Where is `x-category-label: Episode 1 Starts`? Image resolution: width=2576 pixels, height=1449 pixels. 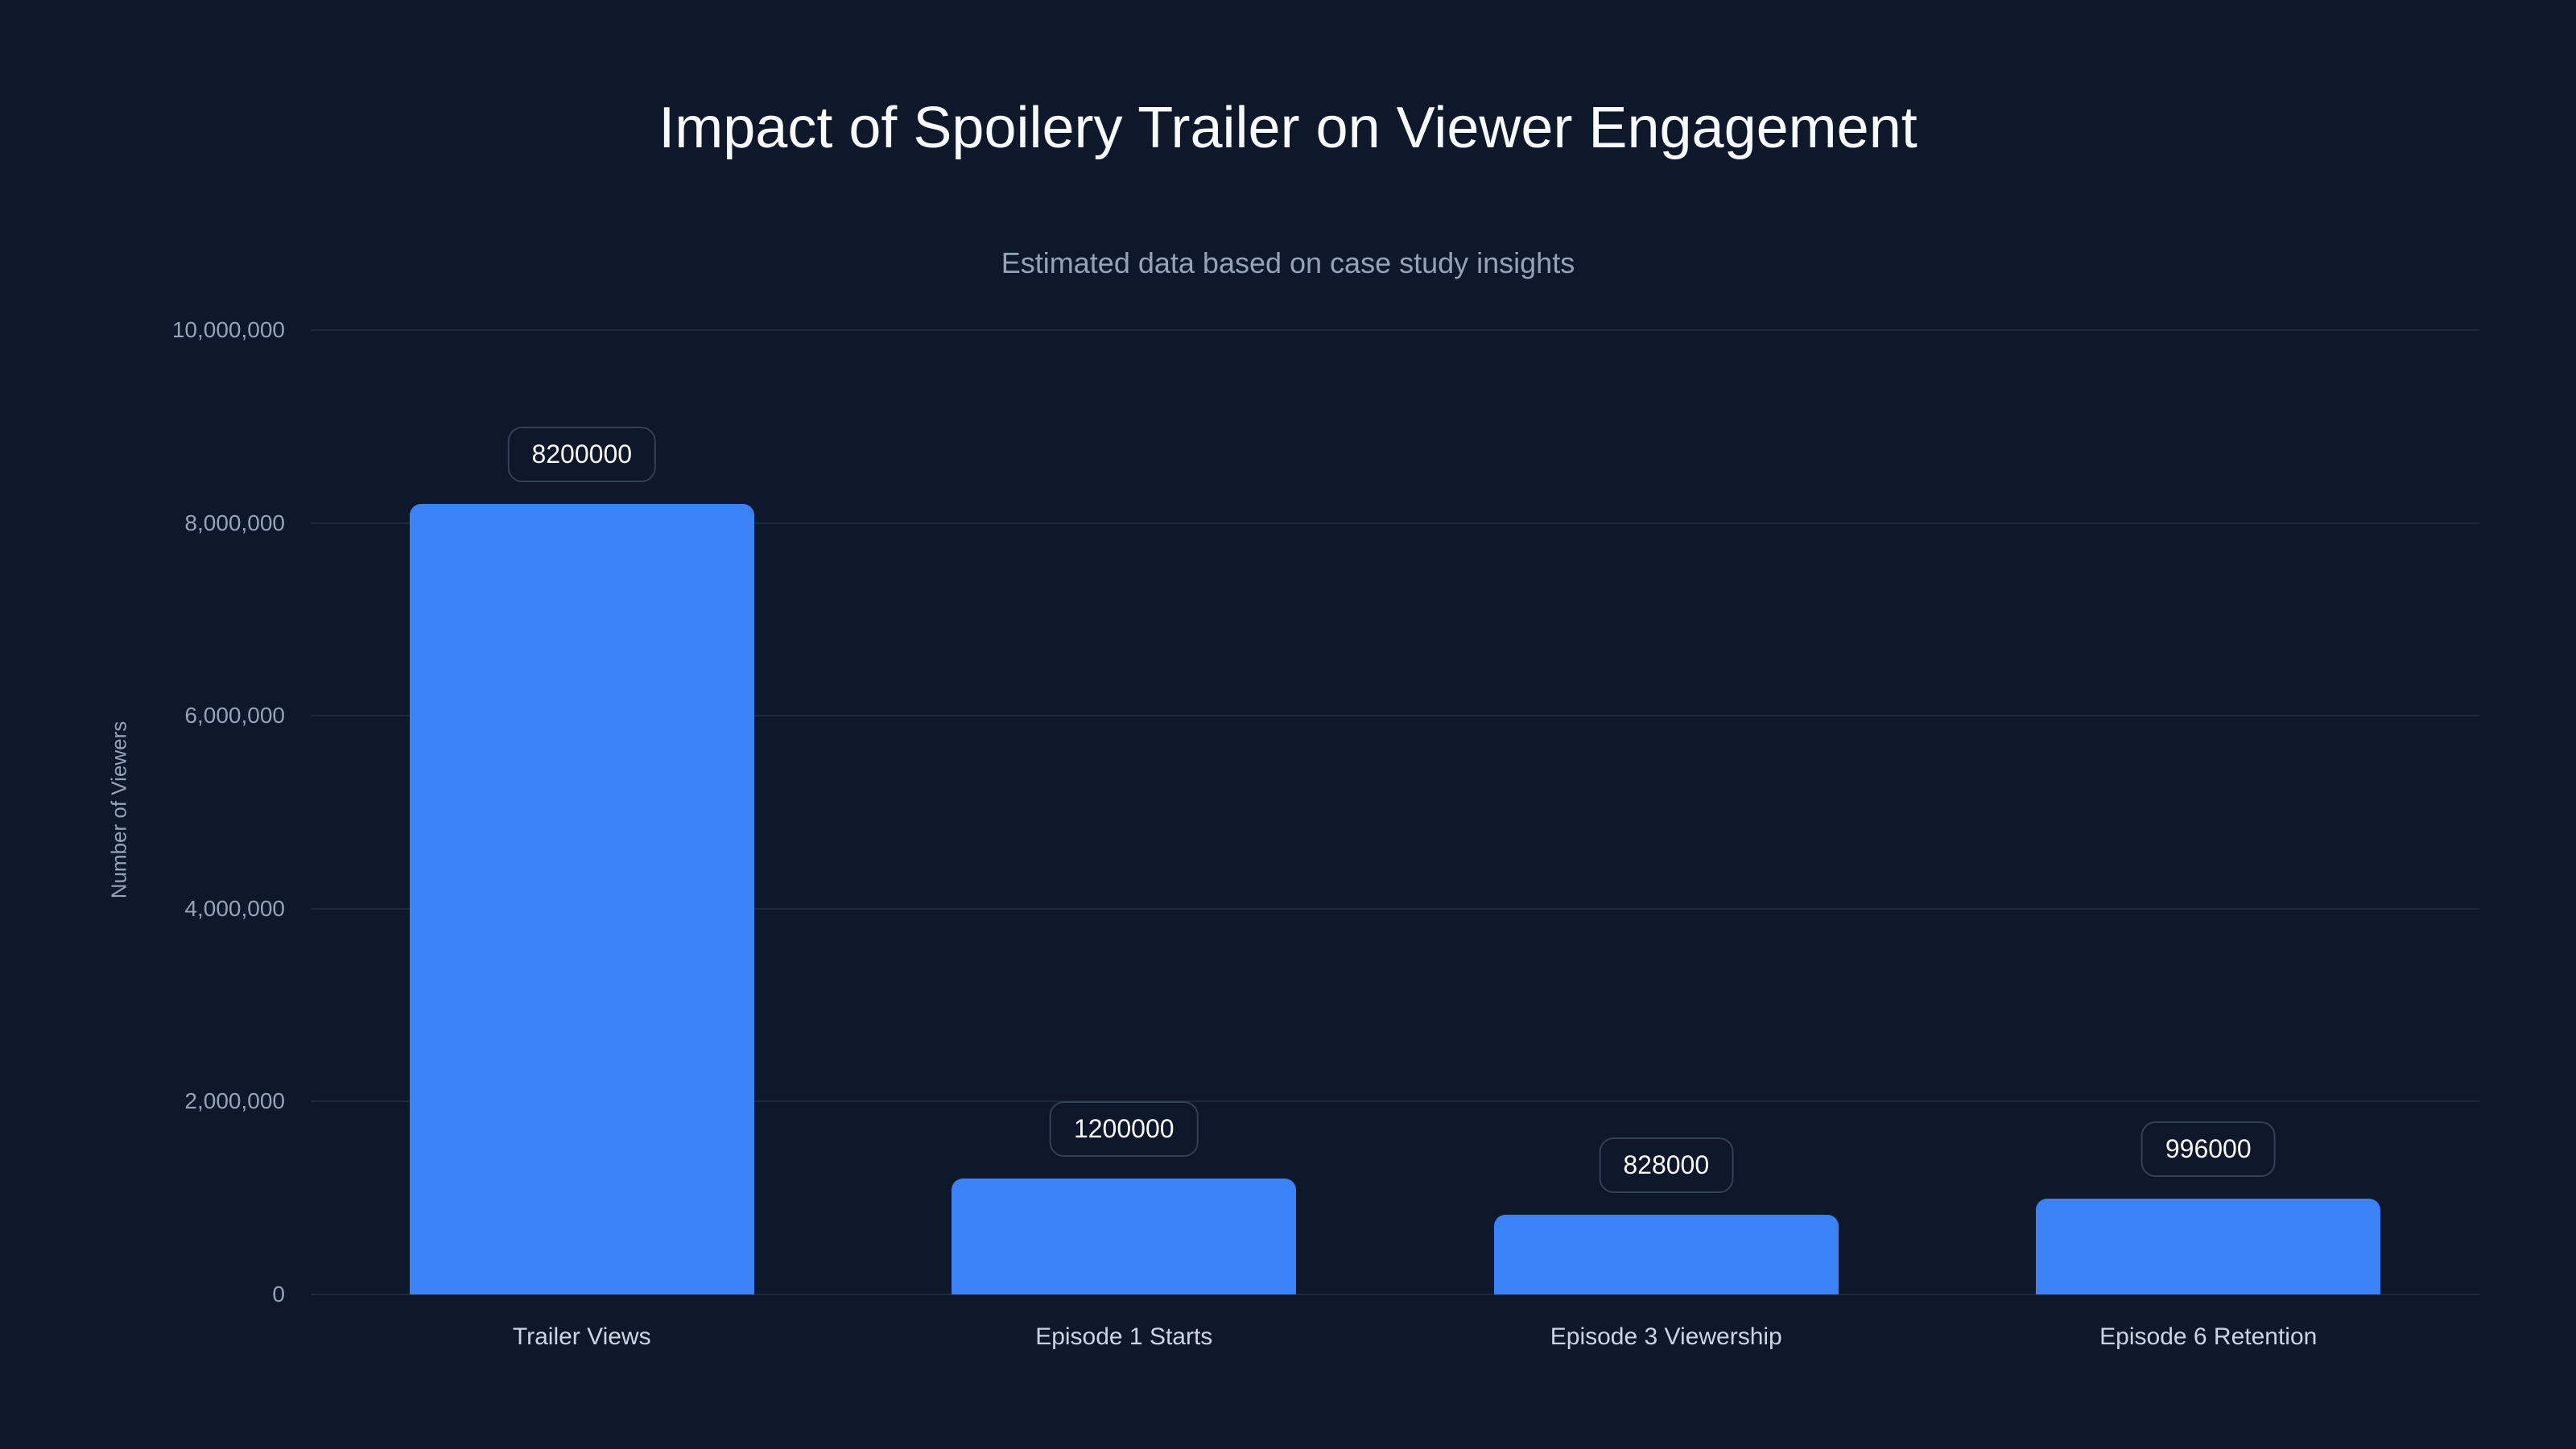 x-category-label: Episode 1 Starts is located at coordinates (1124, 1336).